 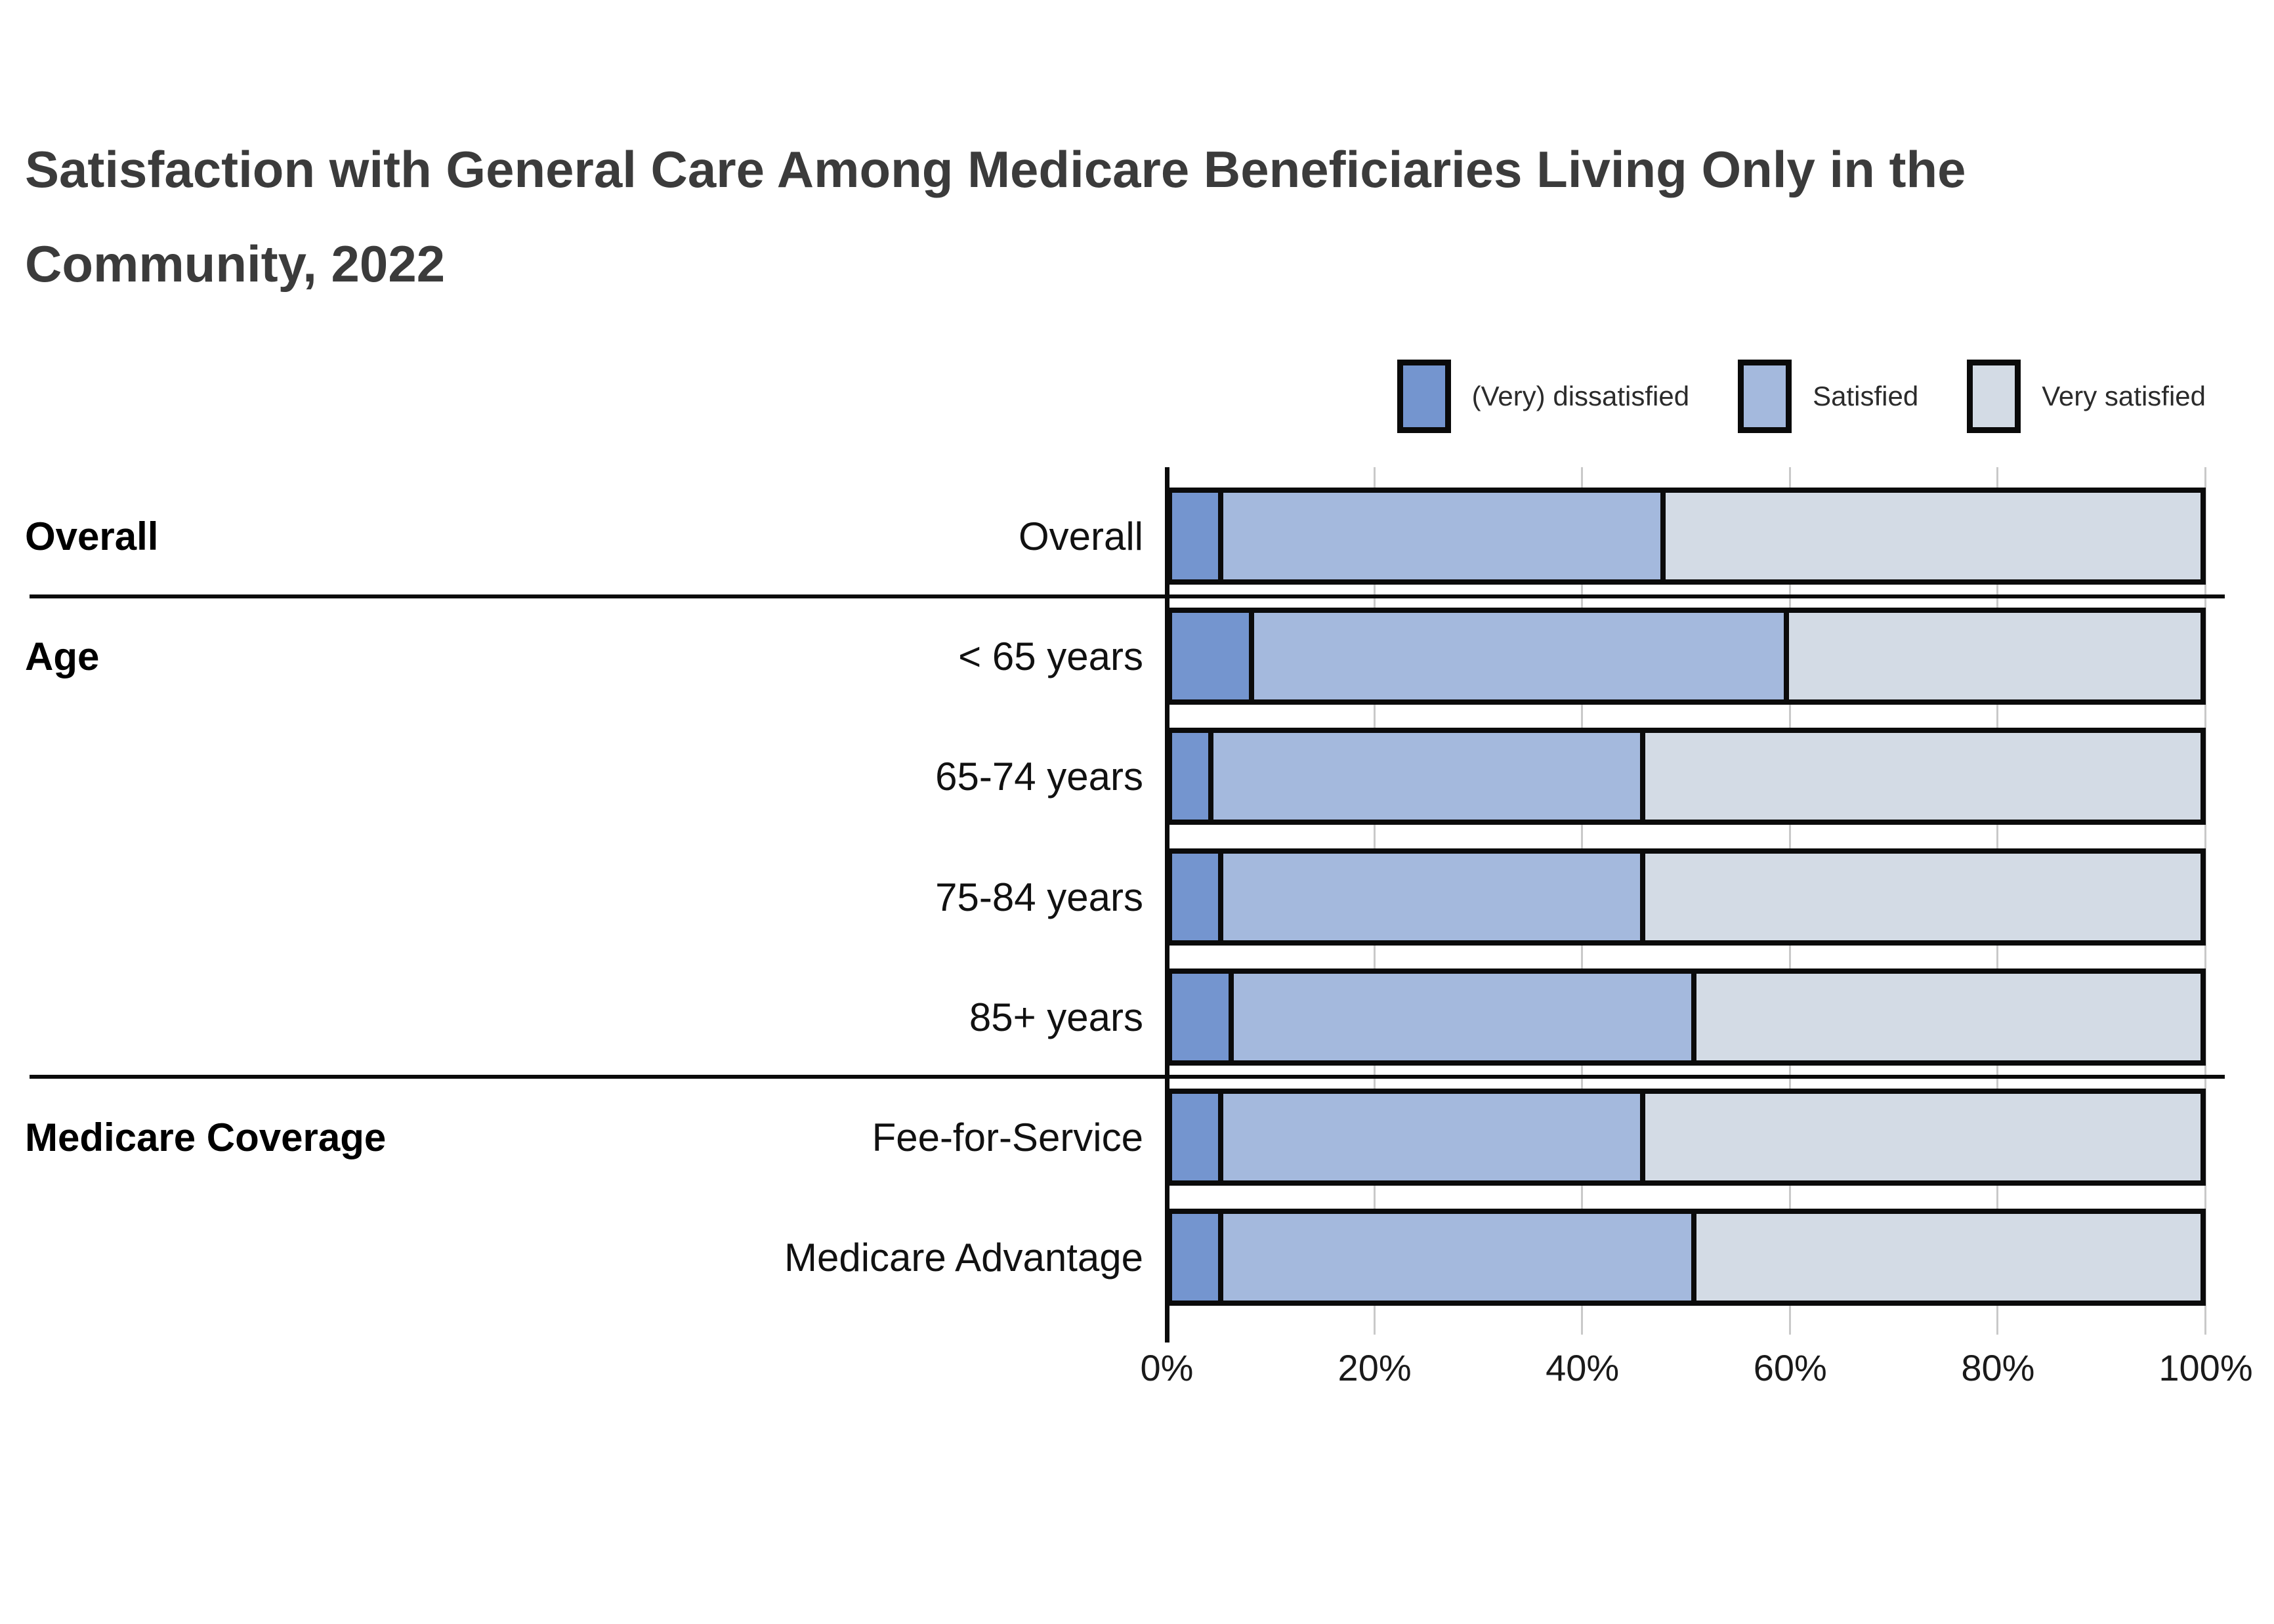 What do you see at coordinates (1374, 1367) in the screenshot?
I see `x-tick-label: 20%` at bounding box center [1374, 1367].